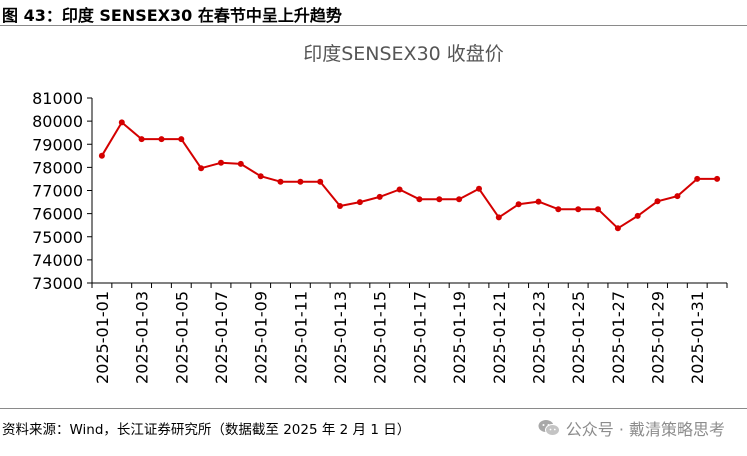 Image resolution: width=747 pixels, height=456 pixels. I want to click on watermark-text: 公众号 · 戴清策略思考, so click(645, 429).